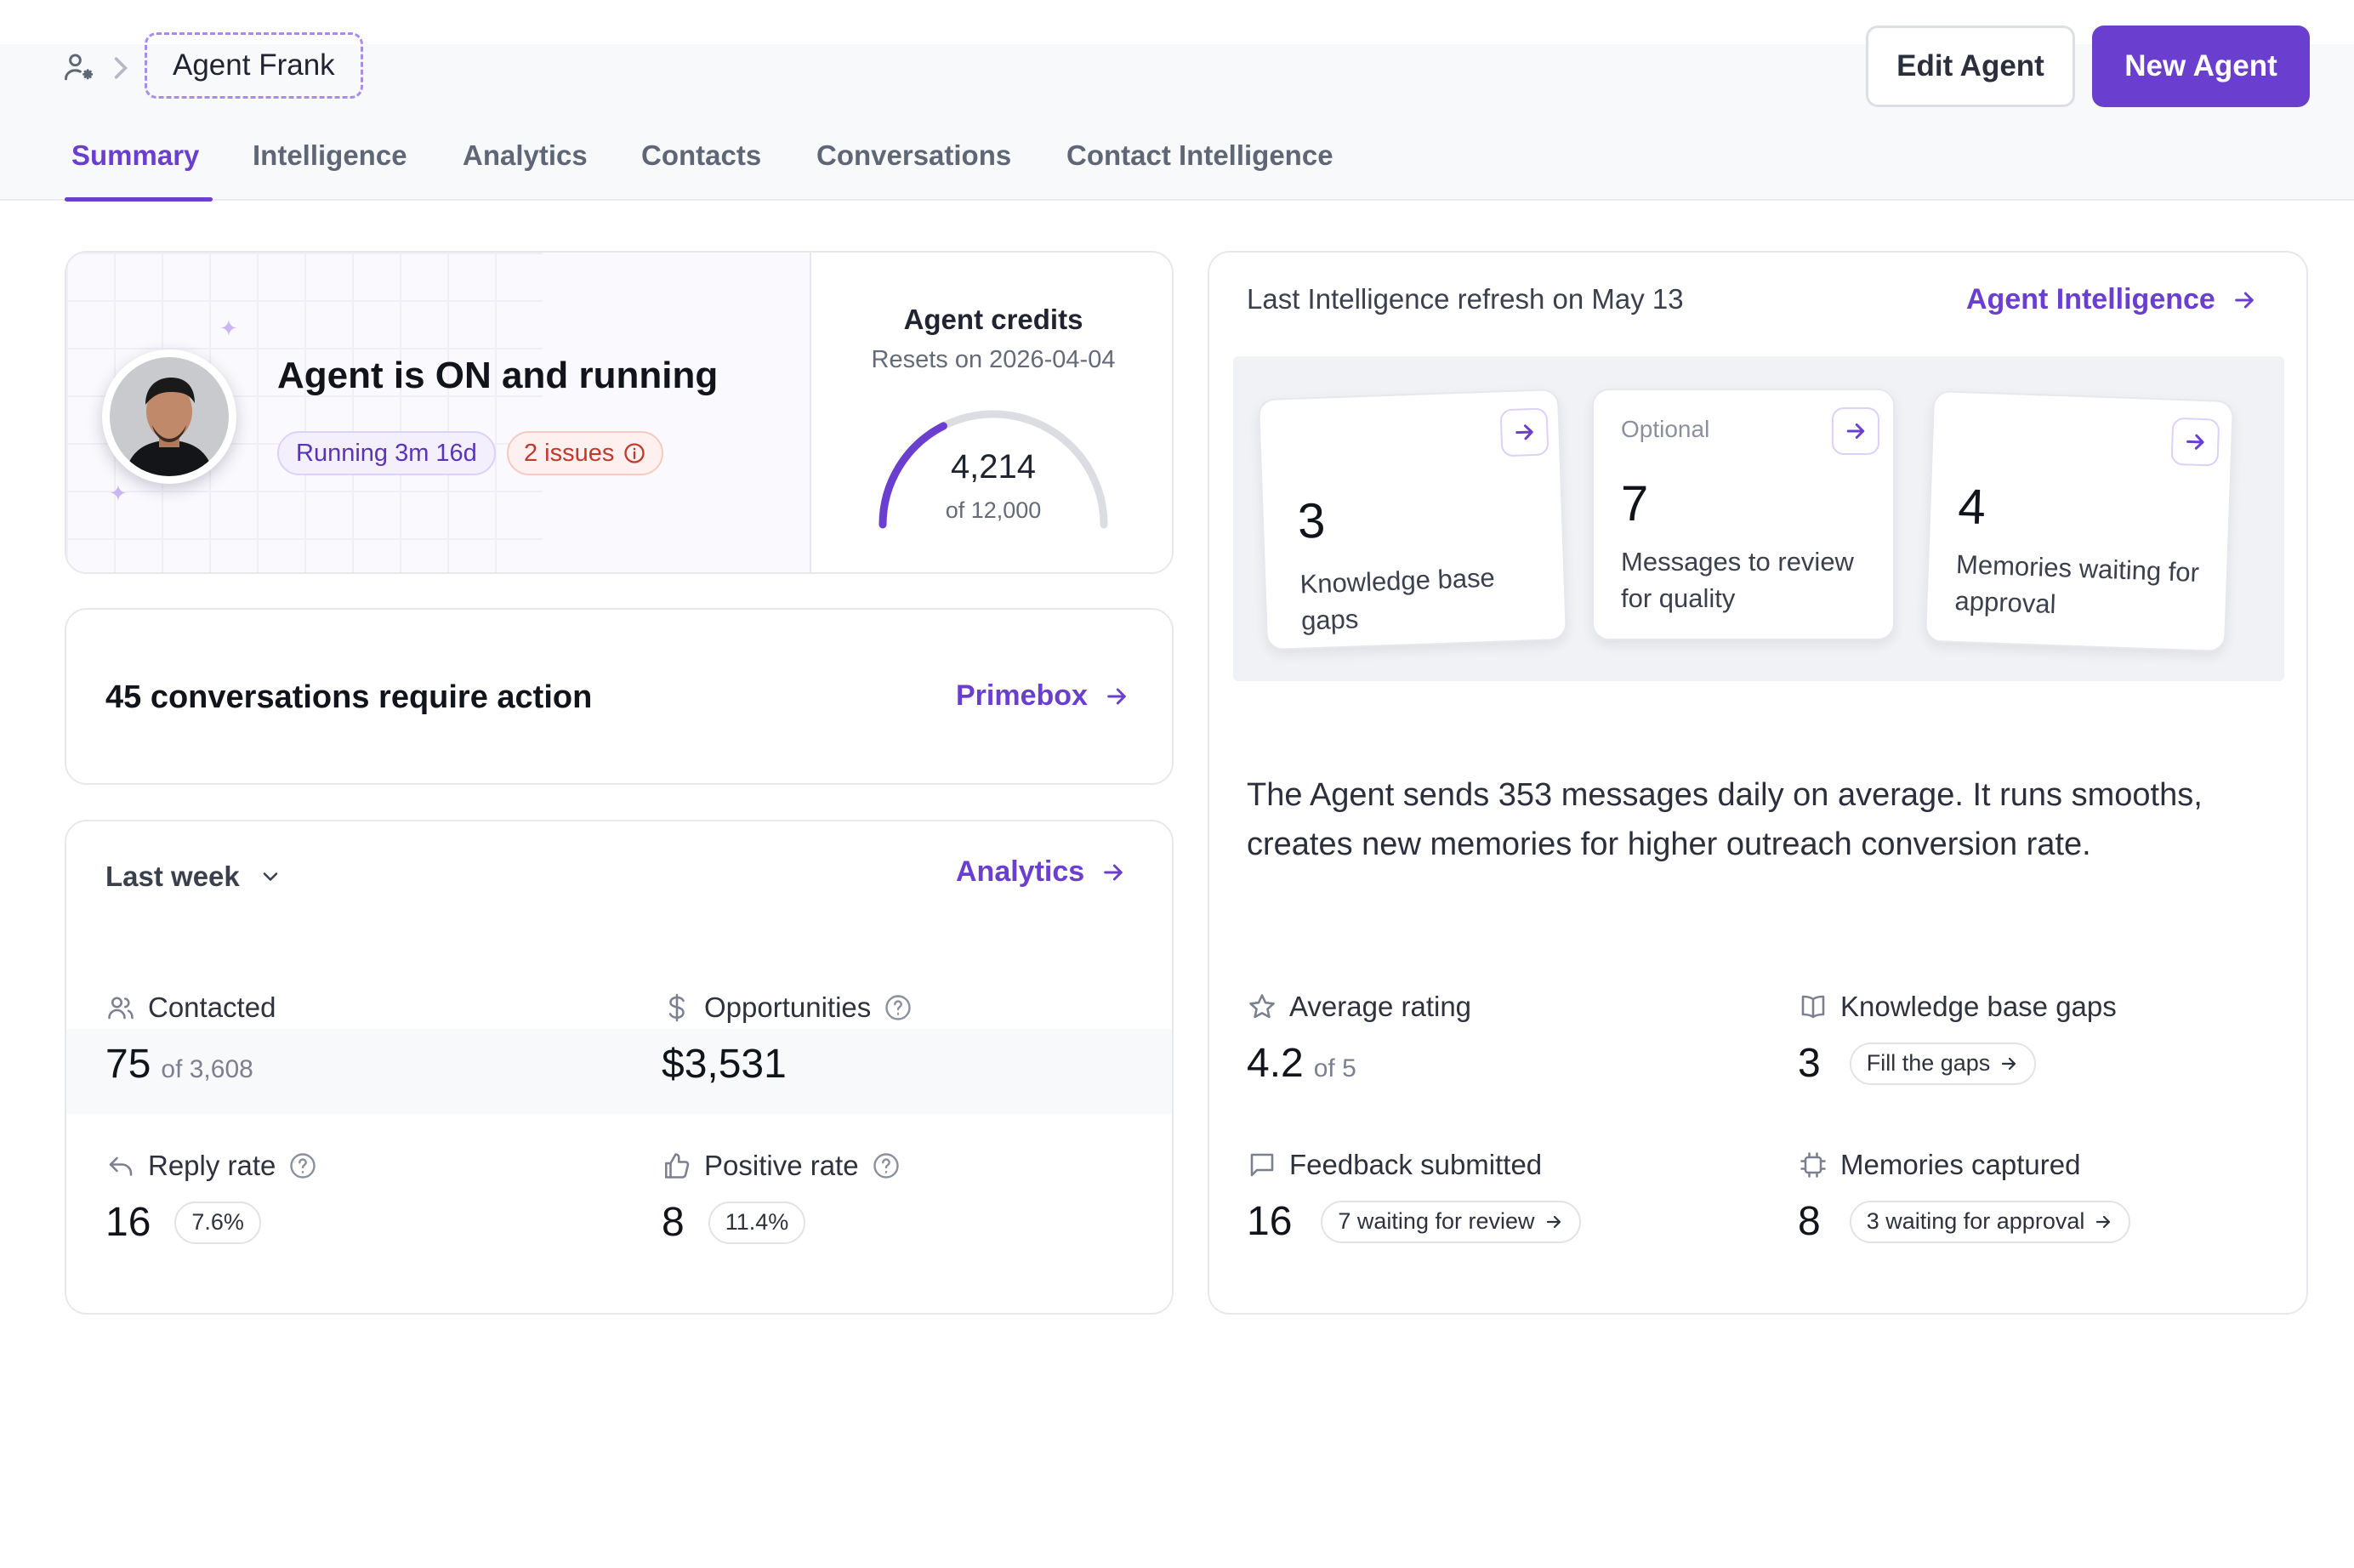 This screenshot has width=2354, height=1568. What do you see at coordinates (619, 1071) in the screenshot?
I see `stats-band` at bounding box center [619, 1071].